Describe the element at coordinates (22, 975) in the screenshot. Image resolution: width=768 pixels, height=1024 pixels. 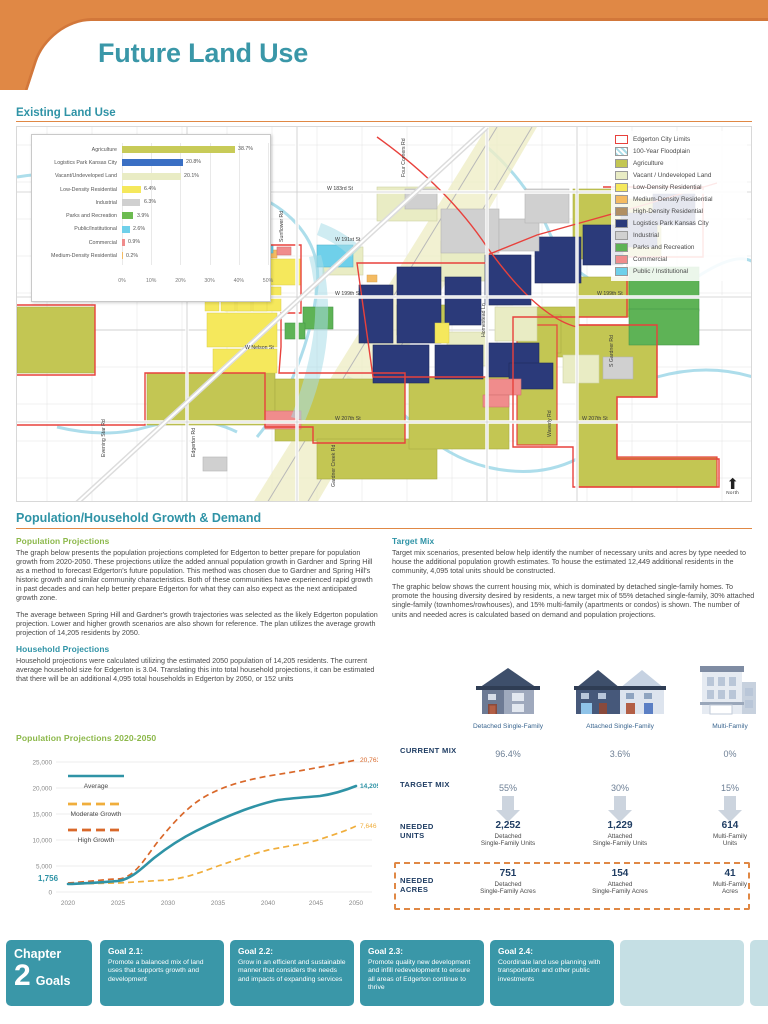
I see `chapter-number: 2` at that location.